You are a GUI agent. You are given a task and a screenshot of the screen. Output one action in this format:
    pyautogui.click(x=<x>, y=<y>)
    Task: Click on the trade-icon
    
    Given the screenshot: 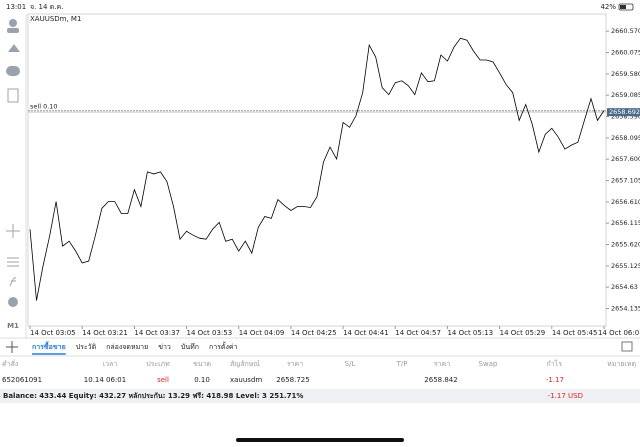 What is the action you would take?
    pyautogui.click(x=14, y=48)
    